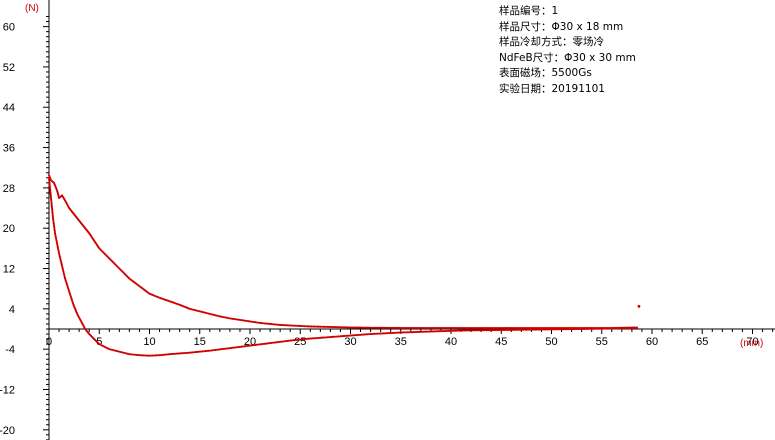 The height and width of the screenshot is (440, 775). What do you see at coordinates (529, 11) in the screenshot?
I see `sample-number-line: 样品编号：1` at bounding box center [529, 11].